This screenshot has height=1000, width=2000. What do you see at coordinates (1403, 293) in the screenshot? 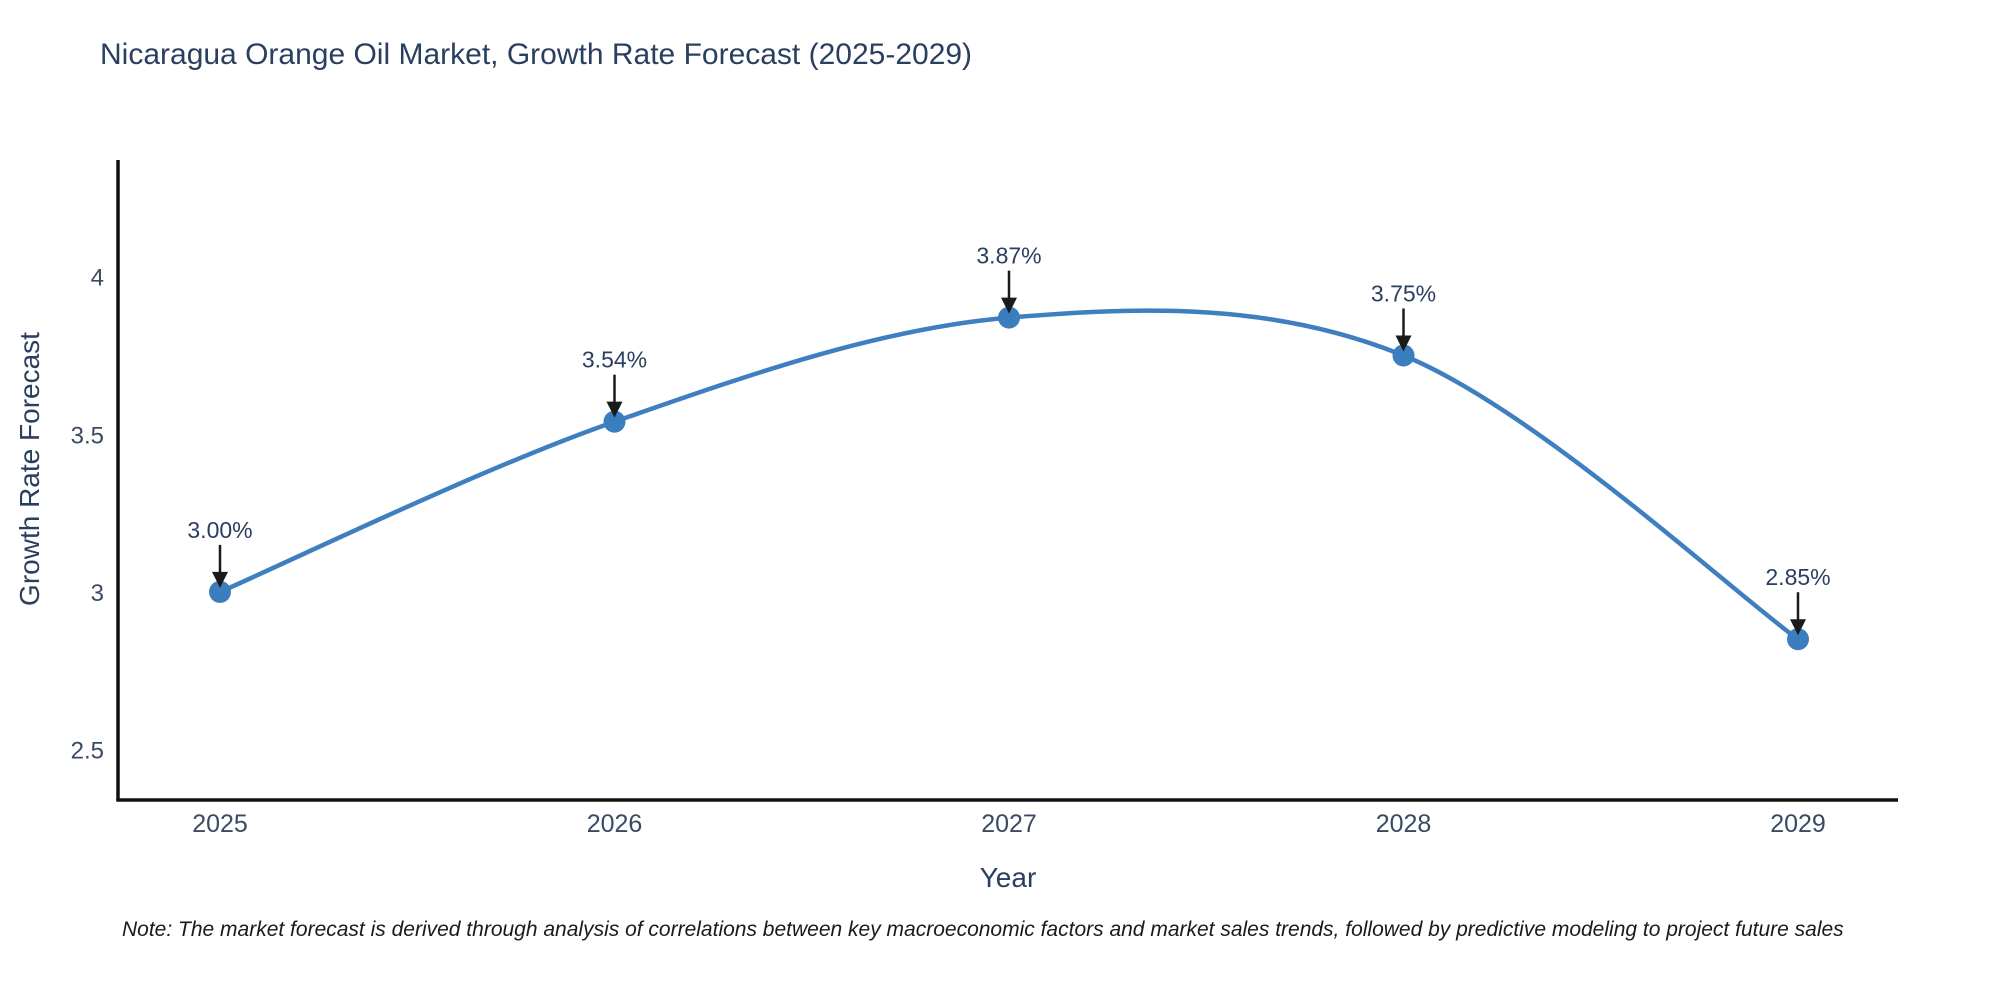
I see `point-value-label: 3.75%` at bounding box center [1403, 293].